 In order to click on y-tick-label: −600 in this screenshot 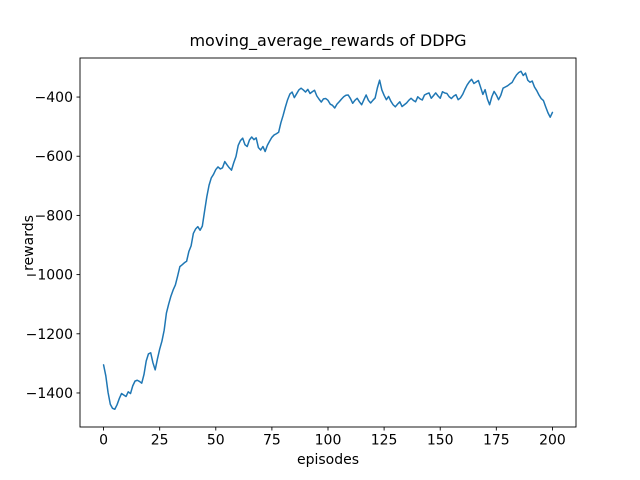, I will do `click(54, 157)`.